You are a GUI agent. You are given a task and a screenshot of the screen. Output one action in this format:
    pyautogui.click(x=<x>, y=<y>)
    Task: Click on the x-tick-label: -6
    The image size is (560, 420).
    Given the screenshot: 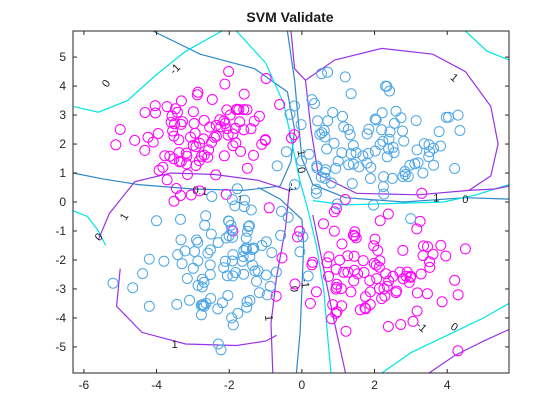 What is the action you would take?
    pyautogui.click(x=84, y=385)
    